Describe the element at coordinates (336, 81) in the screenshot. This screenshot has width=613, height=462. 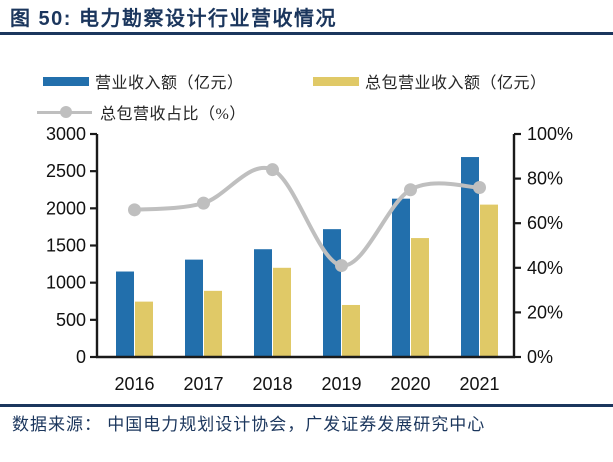
I see `epc-revenue-bar-swatch-icon` at that location.